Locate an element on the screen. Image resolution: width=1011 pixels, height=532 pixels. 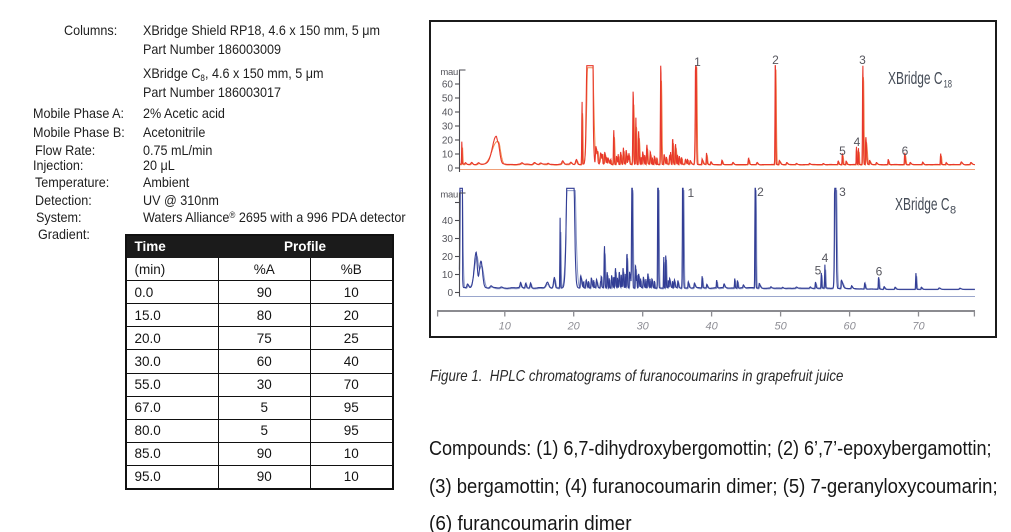
svg-text: 18 is located at coordinates (948, 85).